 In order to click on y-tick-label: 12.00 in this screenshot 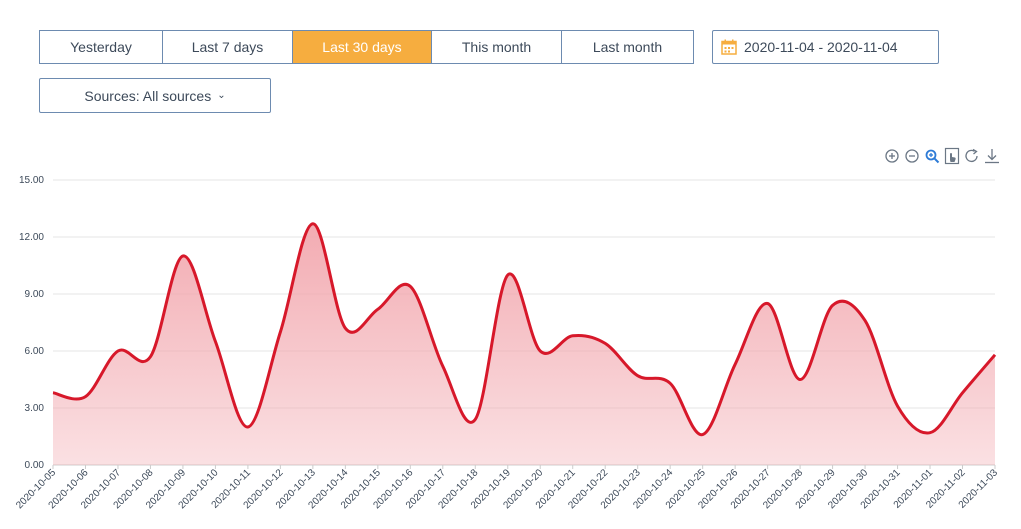, I will do `click(31, 237)`.